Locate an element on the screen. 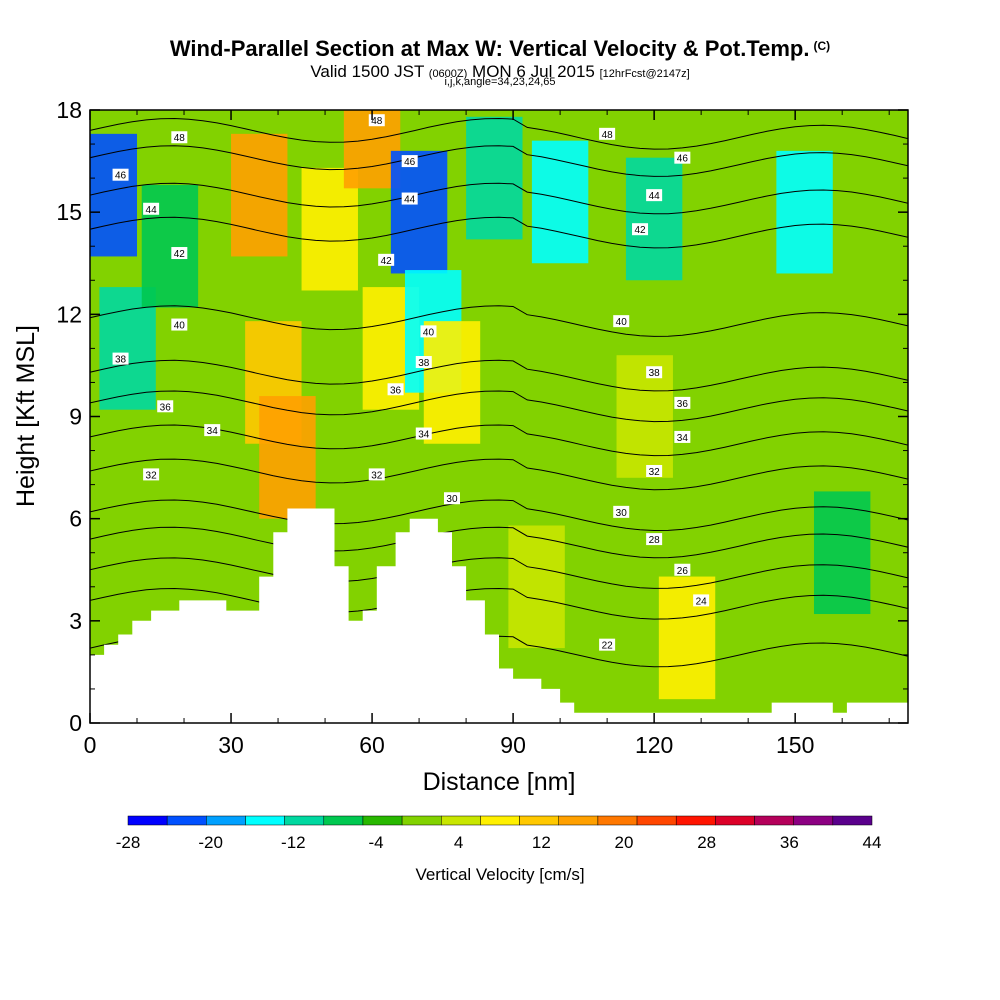 The width and height of the screenshot is (1000, 1000). theta-label: 22 is located at coordinates (607, 645).